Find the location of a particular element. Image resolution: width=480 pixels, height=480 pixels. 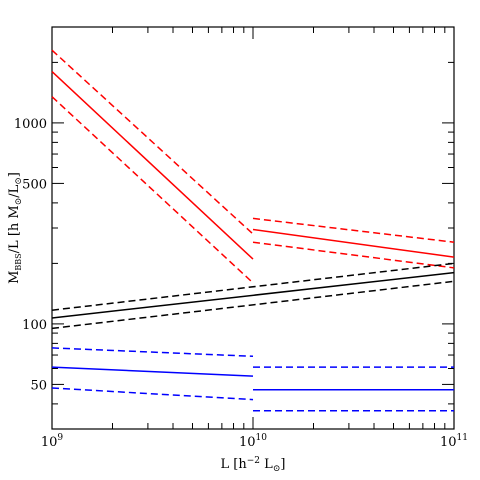

y-axis-label: MBBS/L [h M⊙/L⊙] is located at coordinates (15, 228).